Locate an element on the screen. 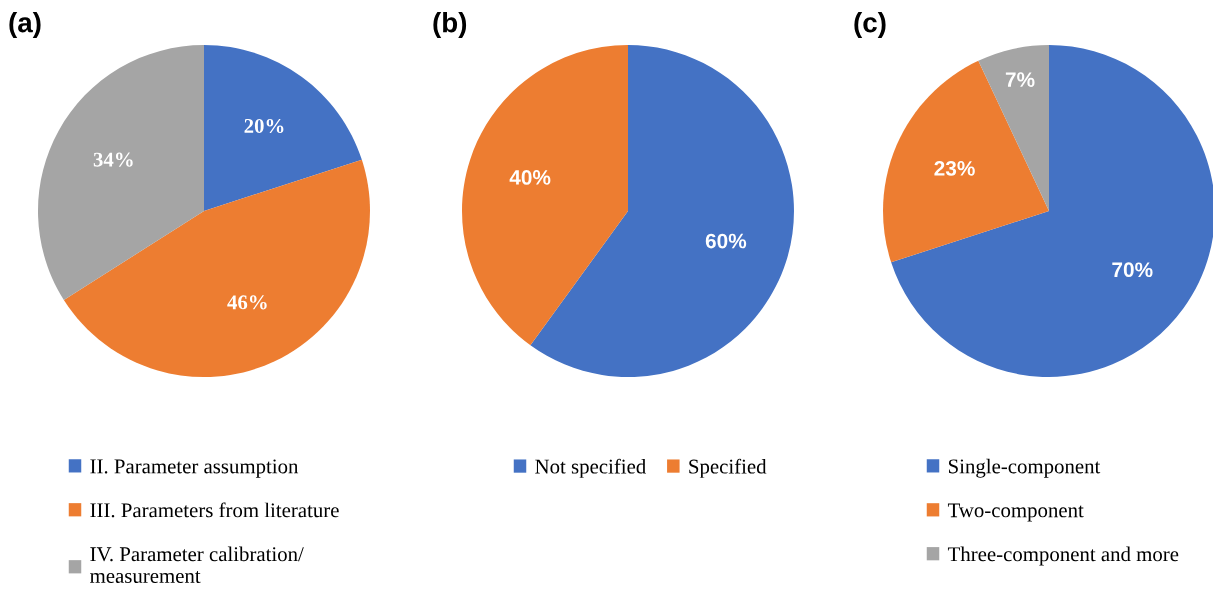  data-label: 70% is located at coordinates (1132, 270).